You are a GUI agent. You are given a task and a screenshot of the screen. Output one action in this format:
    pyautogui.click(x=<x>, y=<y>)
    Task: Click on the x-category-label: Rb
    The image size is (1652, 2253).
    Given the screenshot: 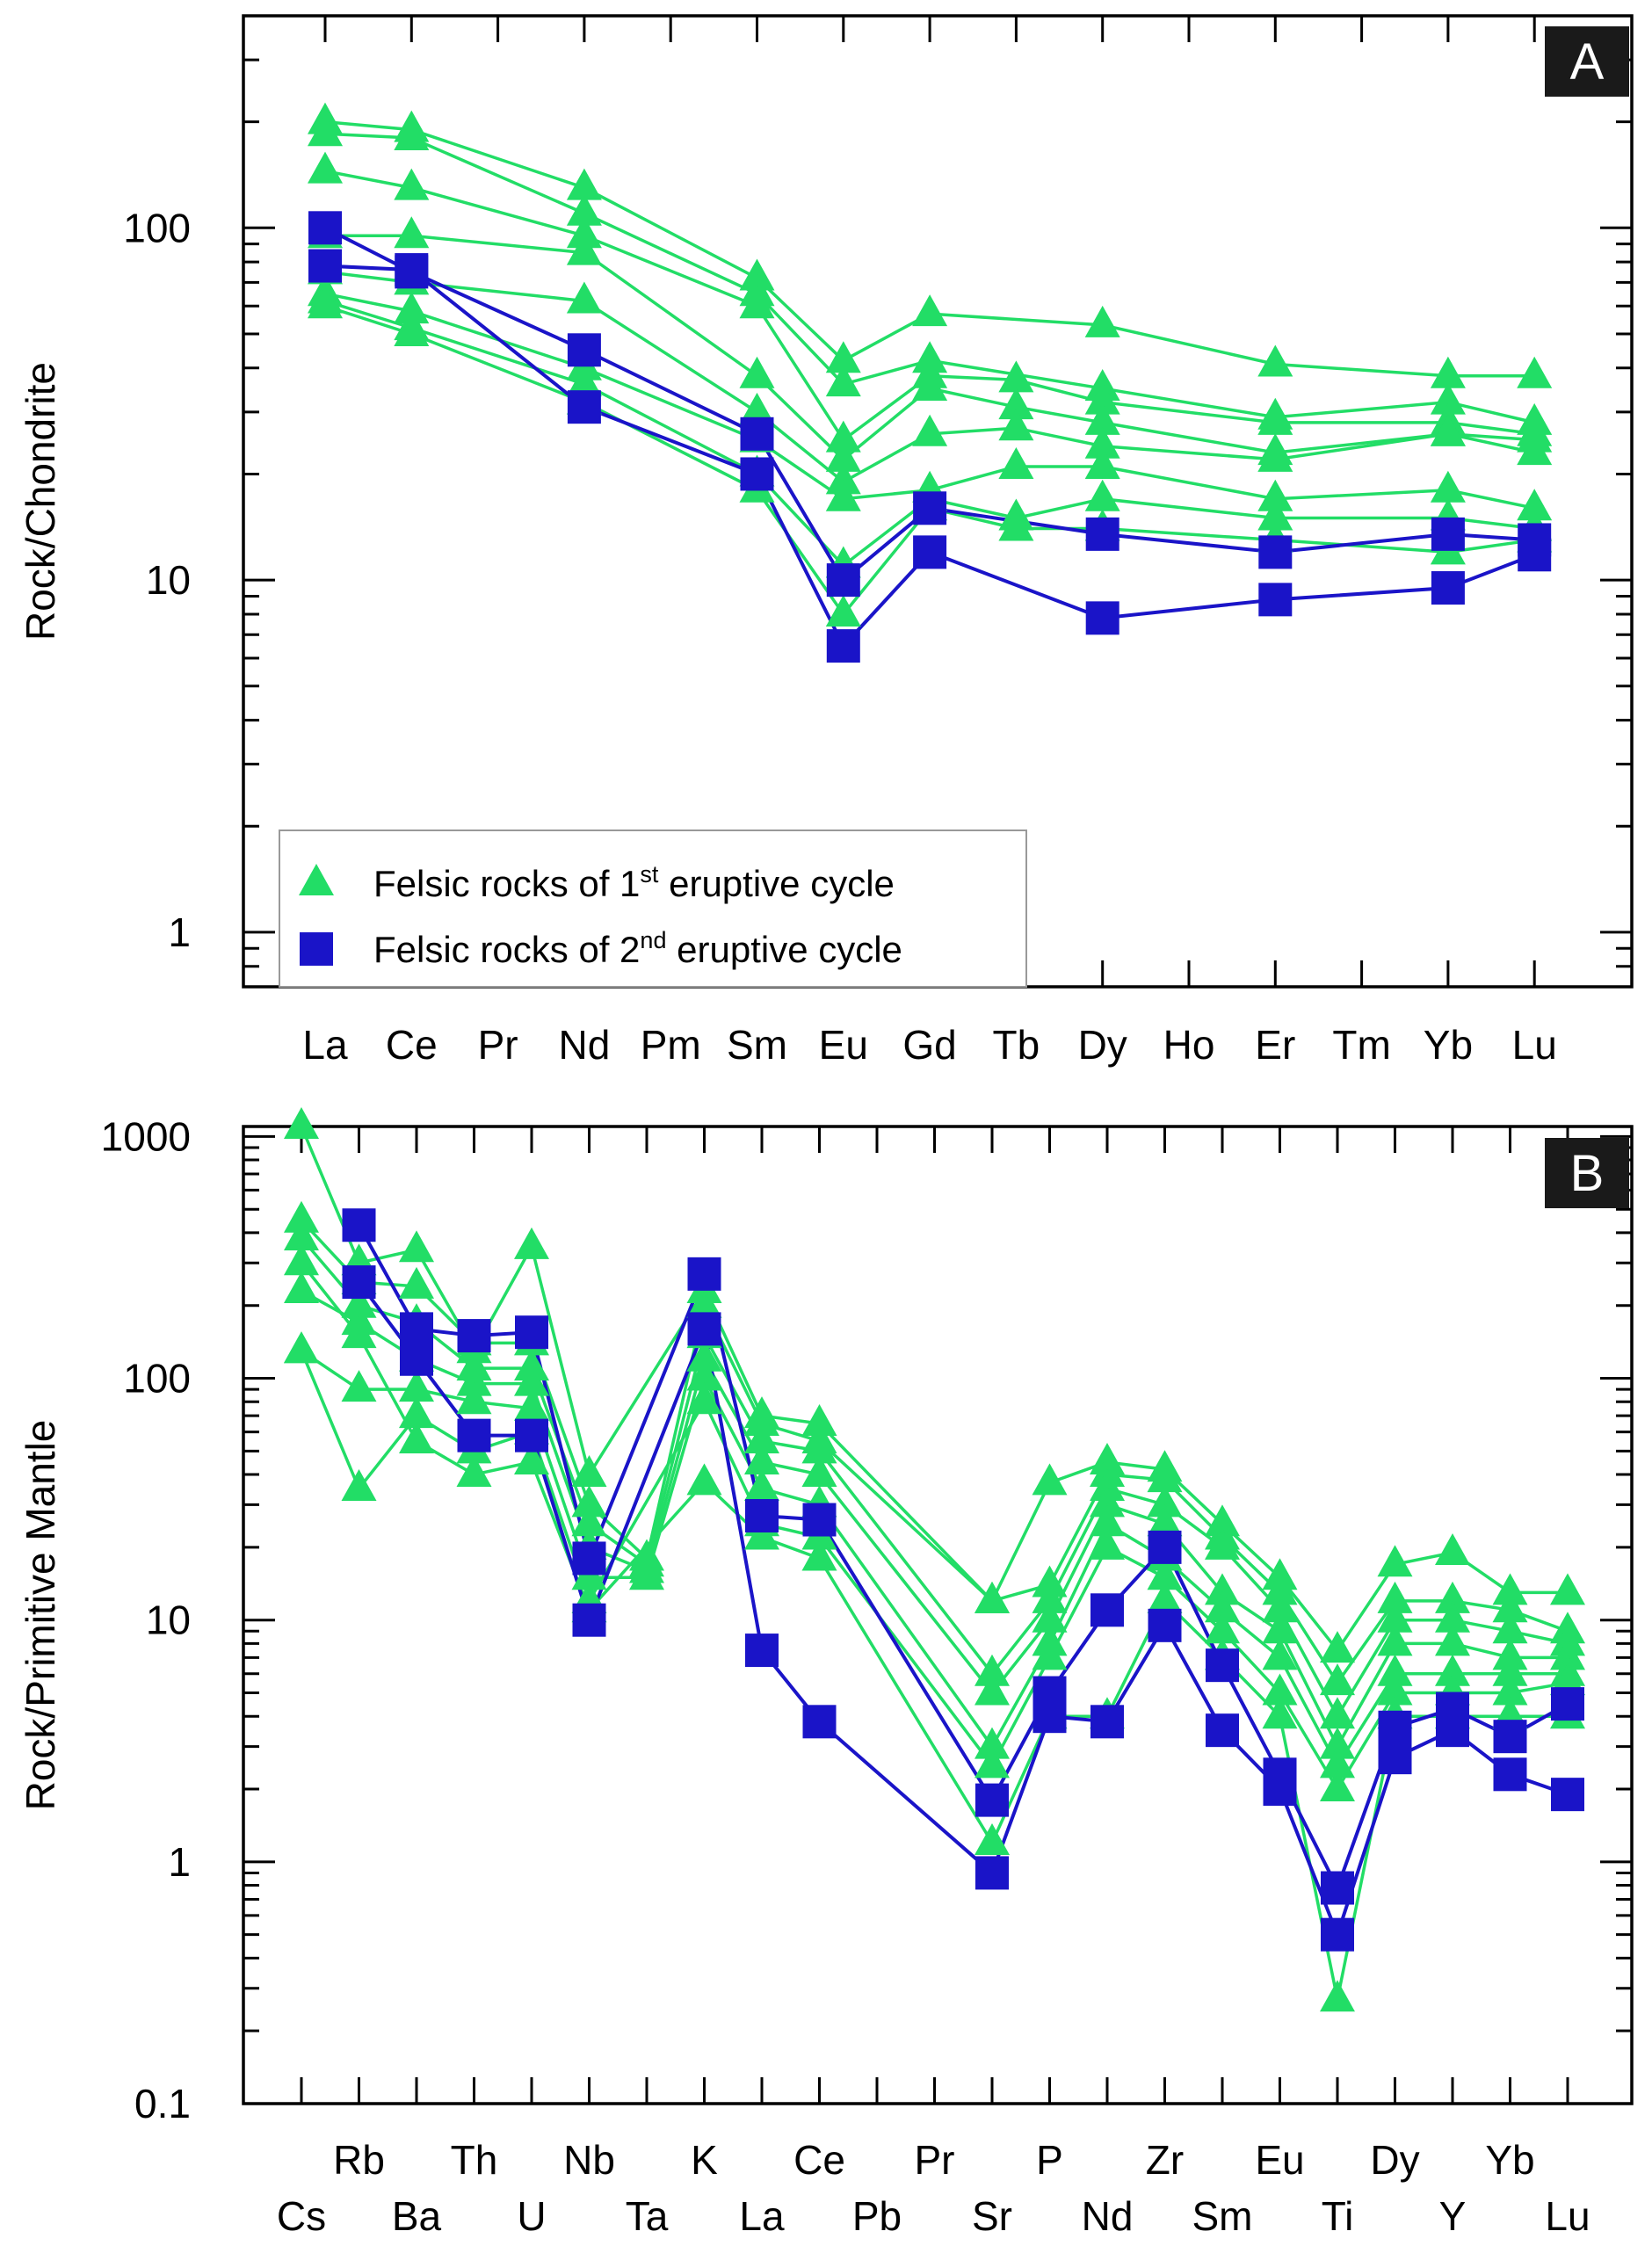 What is the action you would take?
    pyautogui.click(x=359, y=2160)
    